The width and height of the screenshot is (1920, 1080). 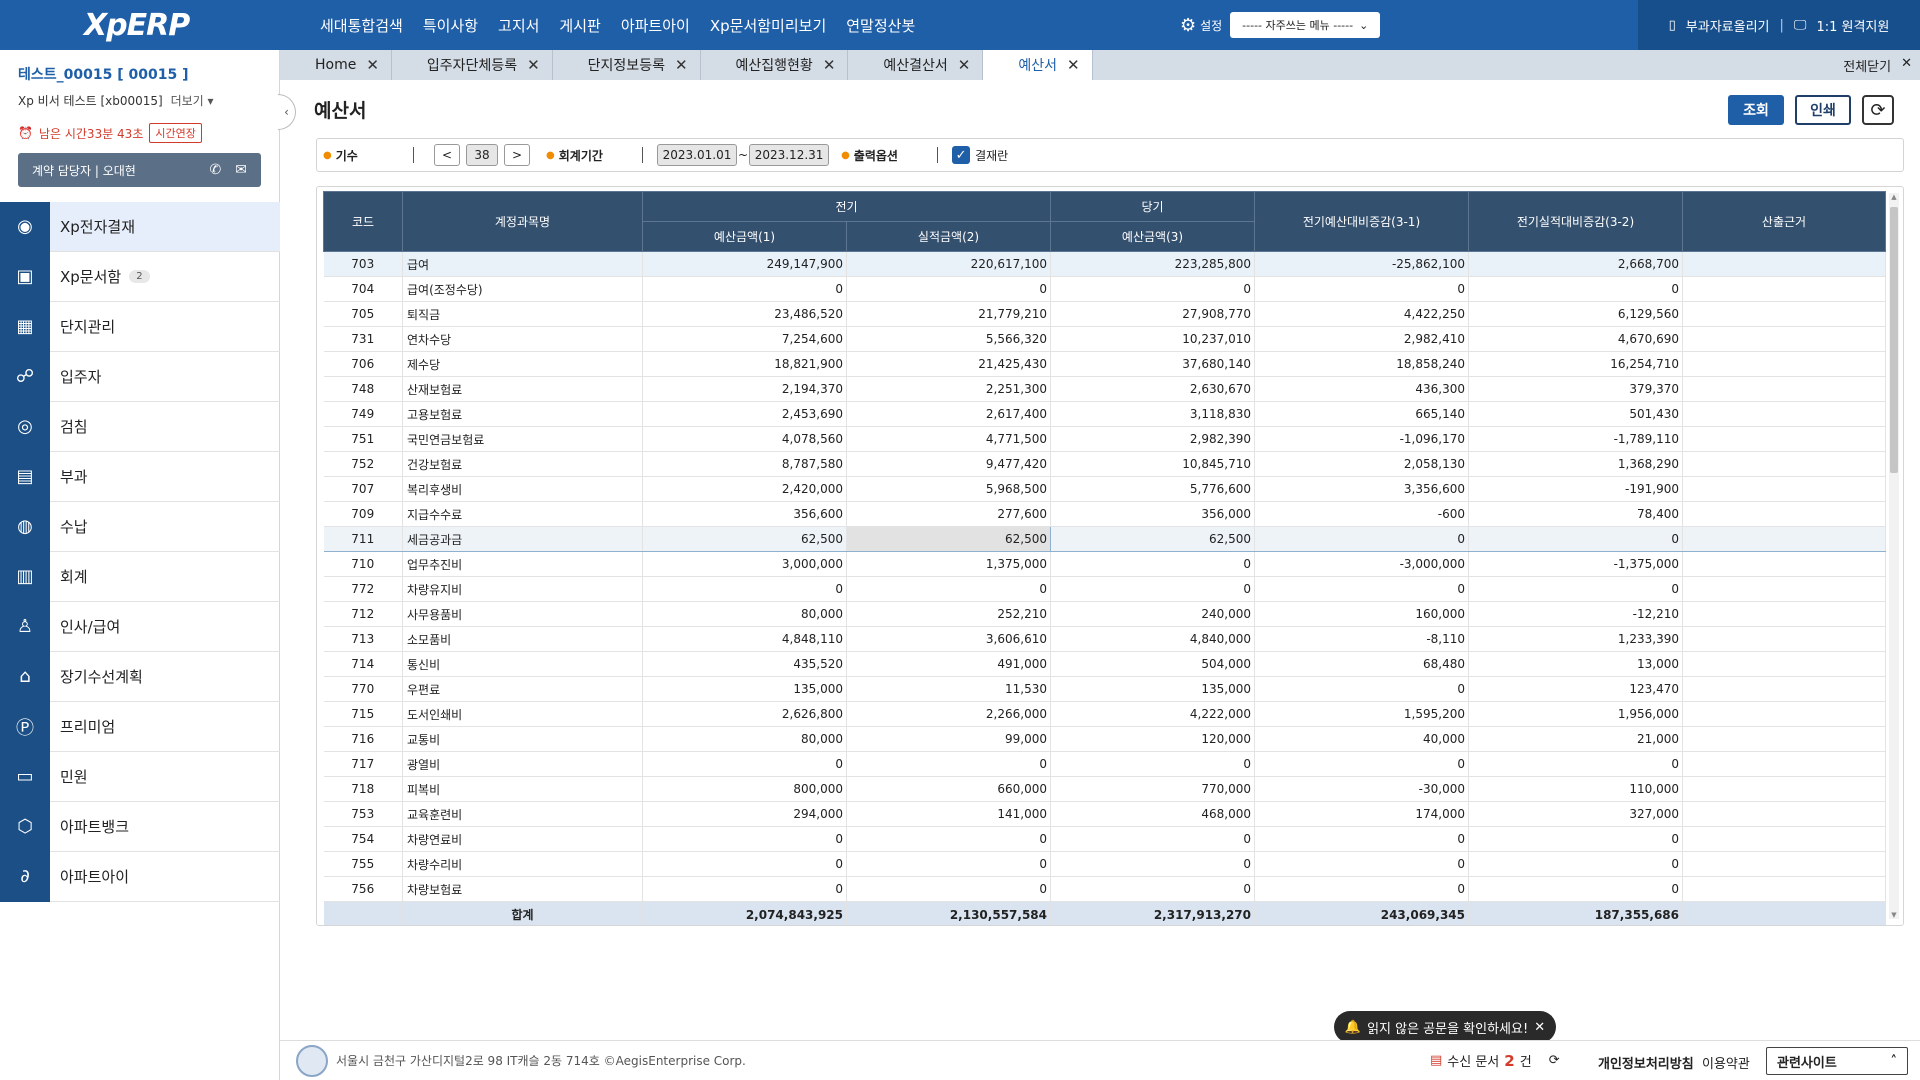 What do you see at coordinates (1361, 389) in the screenshot?
I see `table-cell: 436,300` at bounding box center [1361, 389].